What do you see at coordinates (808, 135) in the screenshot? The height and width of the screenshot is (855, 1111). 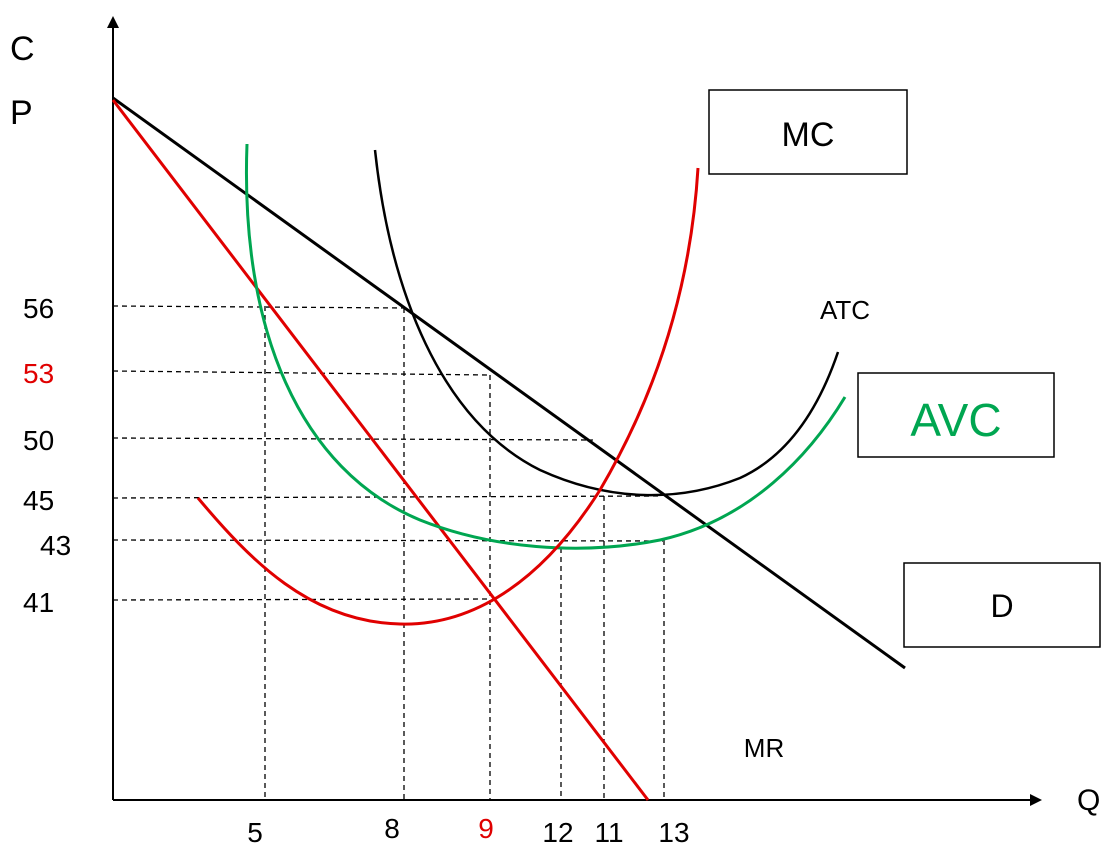 I see `mc-label: MC` at bounding box center [808, 135].